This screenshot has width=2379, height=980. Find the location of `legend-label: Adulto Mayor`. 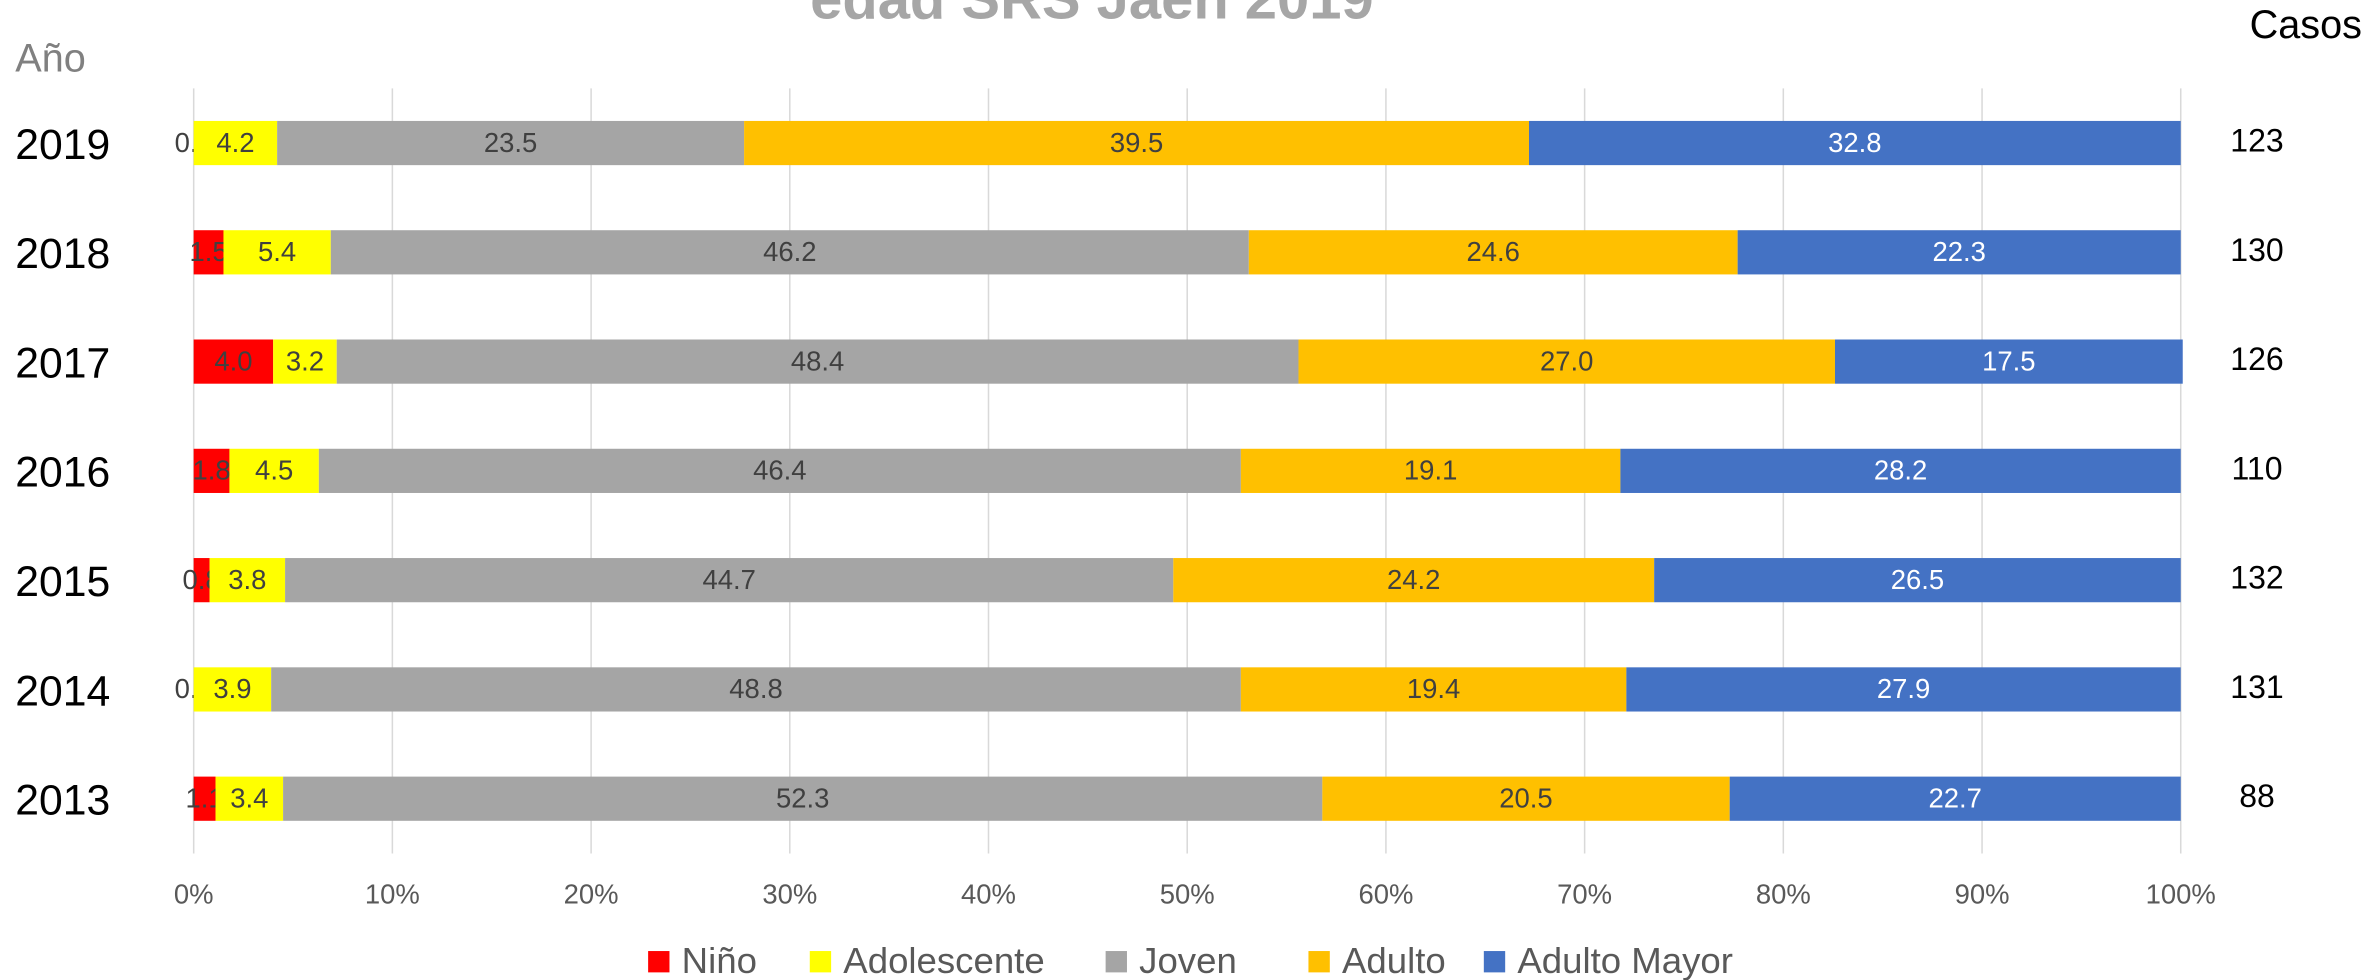

legend-label: Adulto Mayor is located at coordinates (1625, 960).